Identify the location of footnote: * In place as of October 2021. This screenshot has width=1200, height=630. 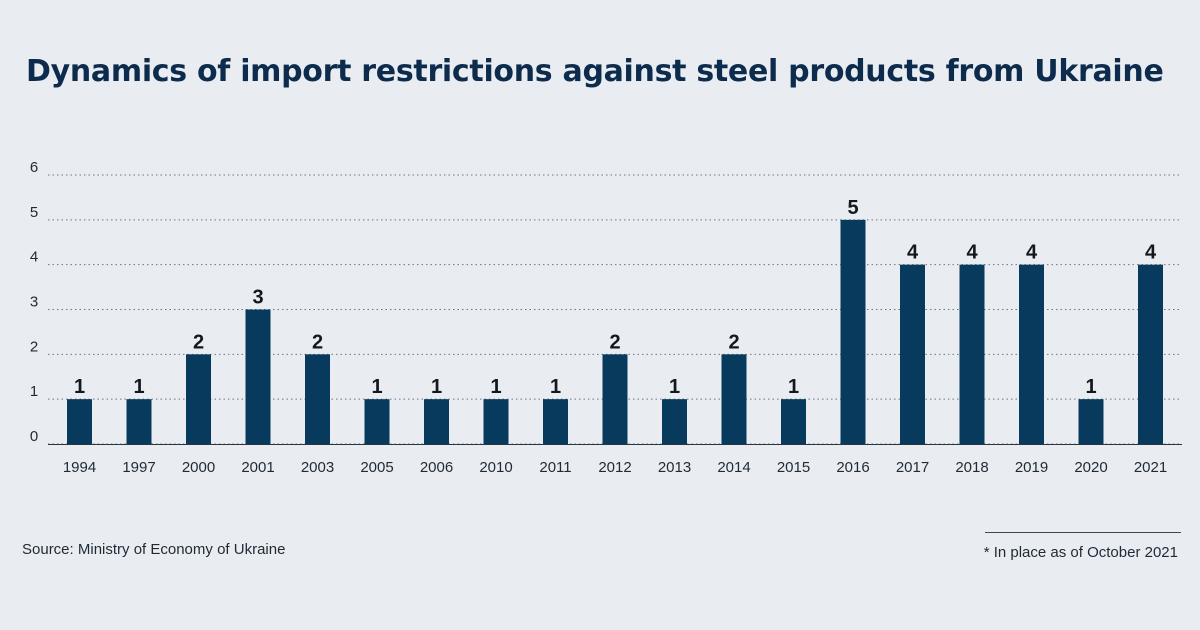
(1080, 552).